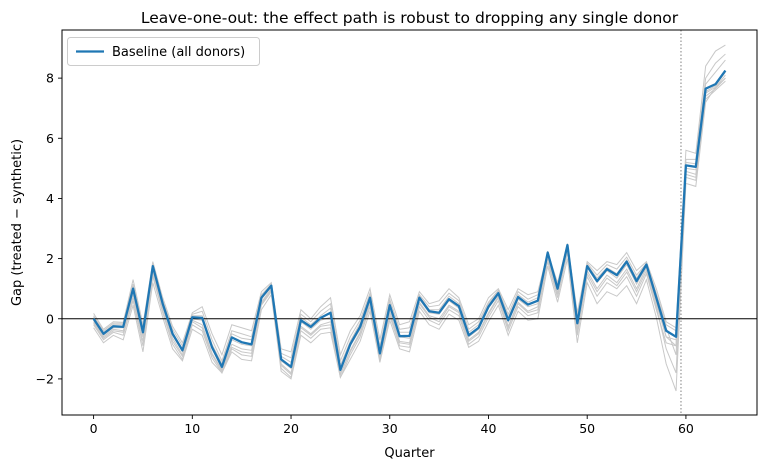 The image size is (767, 475). What do you see at coordinates (686, 428) in the screenshot?
I see `x-tick-label: 60` at bounding box center [686, 428].